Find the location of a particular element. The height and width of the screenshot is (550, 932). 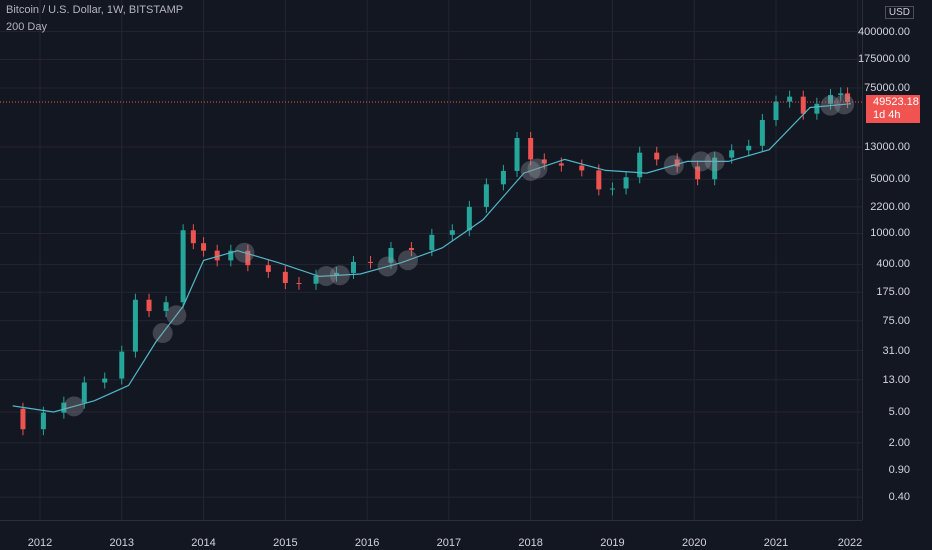

time-tick-label: 2016 is located at coordinates (367, 543).